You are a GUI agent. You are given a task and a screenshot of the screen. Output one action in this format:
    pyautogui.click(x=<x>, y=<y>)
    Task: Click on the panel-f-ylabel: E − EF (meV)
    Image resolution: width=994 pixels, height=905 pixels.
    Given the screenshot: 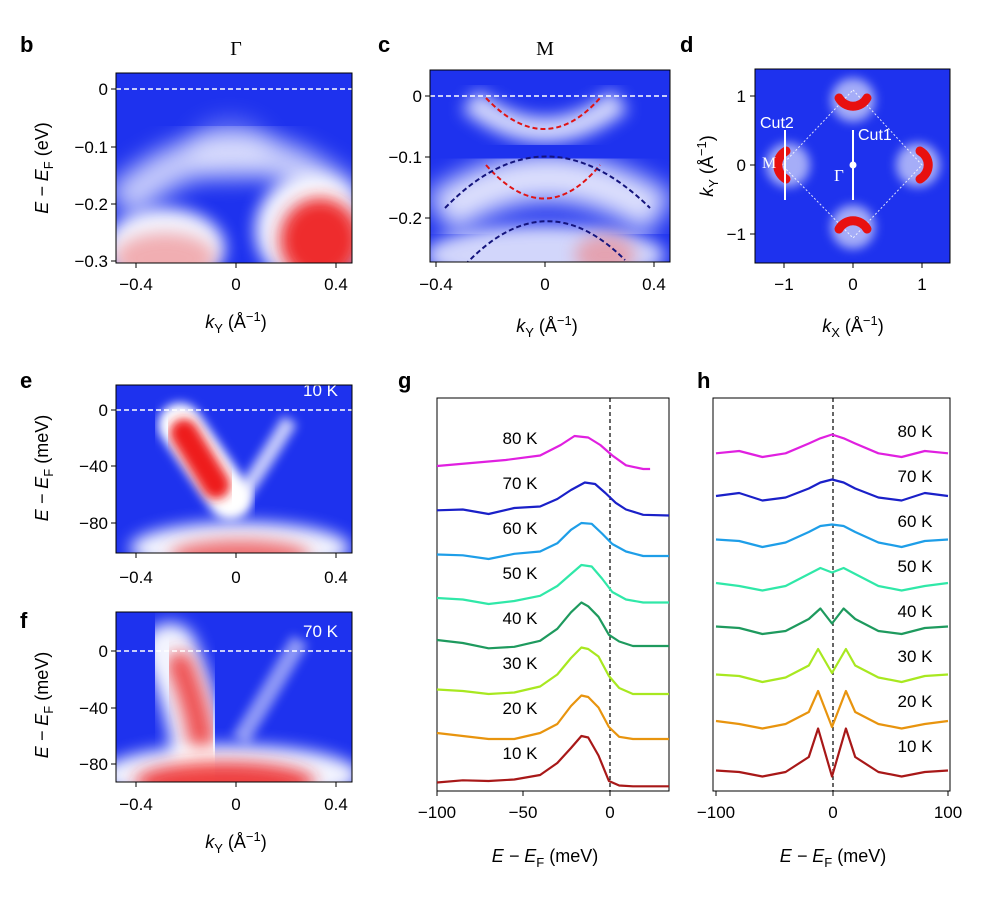 What is the action you would take?
    pyautogui.click(x=44, y=705)
    